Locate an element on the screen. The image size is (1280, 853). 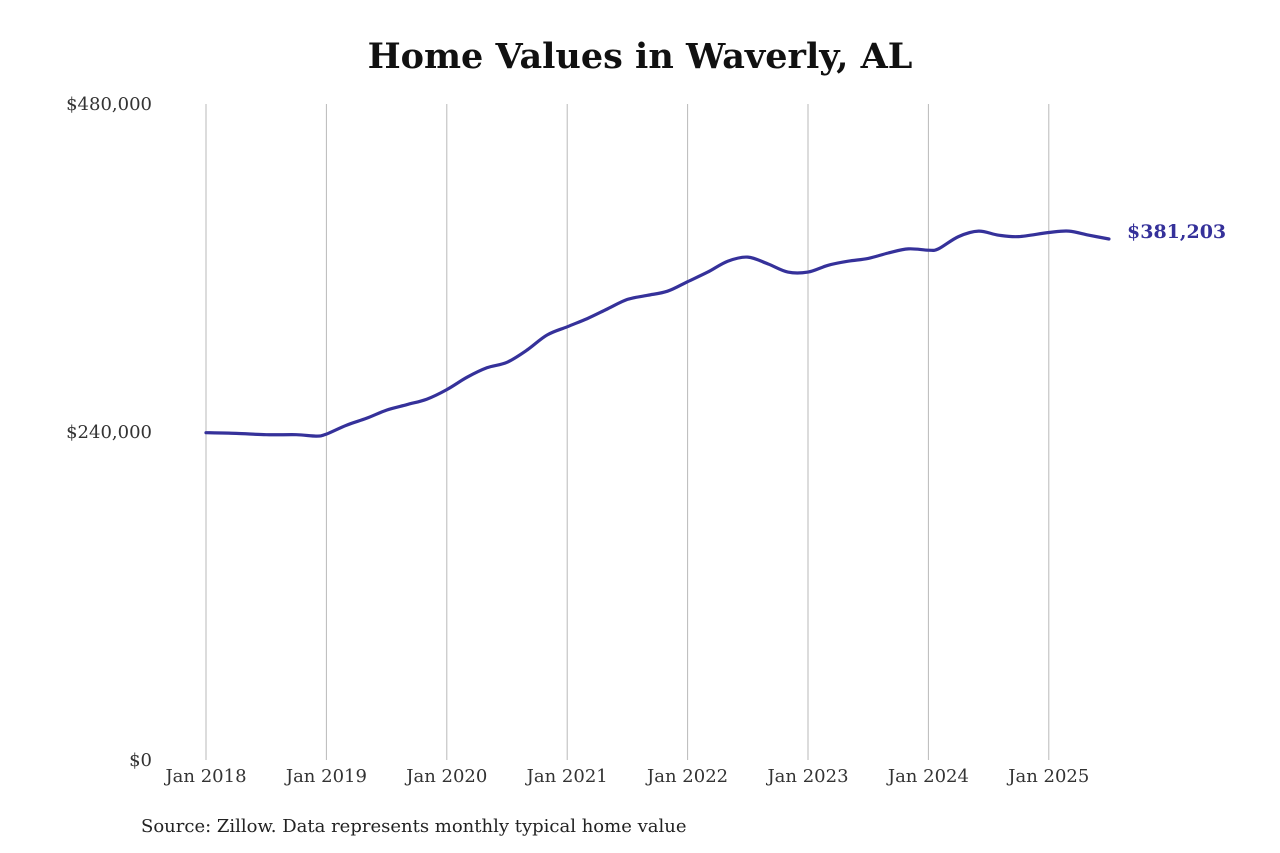
y-tick-label: $0 is located at coordinates (140, 760).